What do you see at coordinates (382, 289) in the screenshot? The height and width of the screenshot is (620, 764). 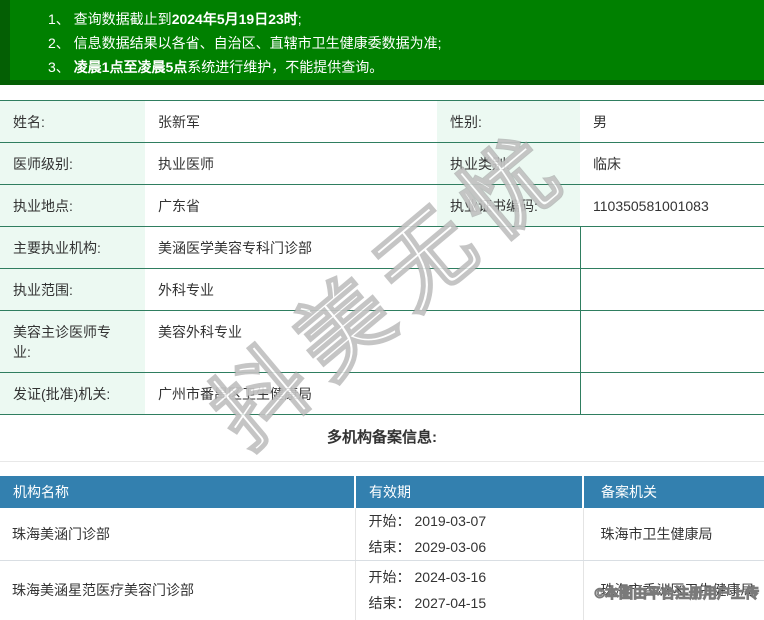 I see `table-row: 执业范围: 外科专业` at bounding box center [382, 289].